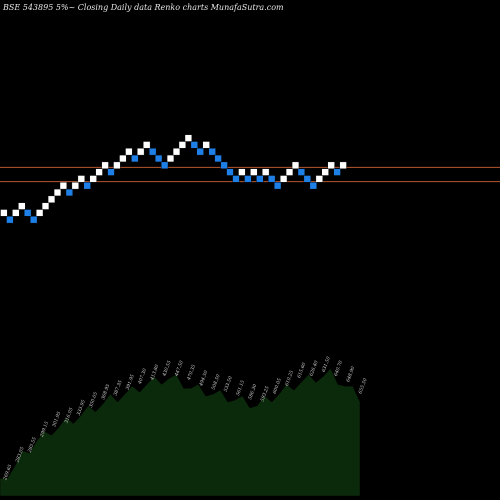  Describe the element at coordinates (143, 377) in the screenshot. I see `volume-label: 407.30` at that location.